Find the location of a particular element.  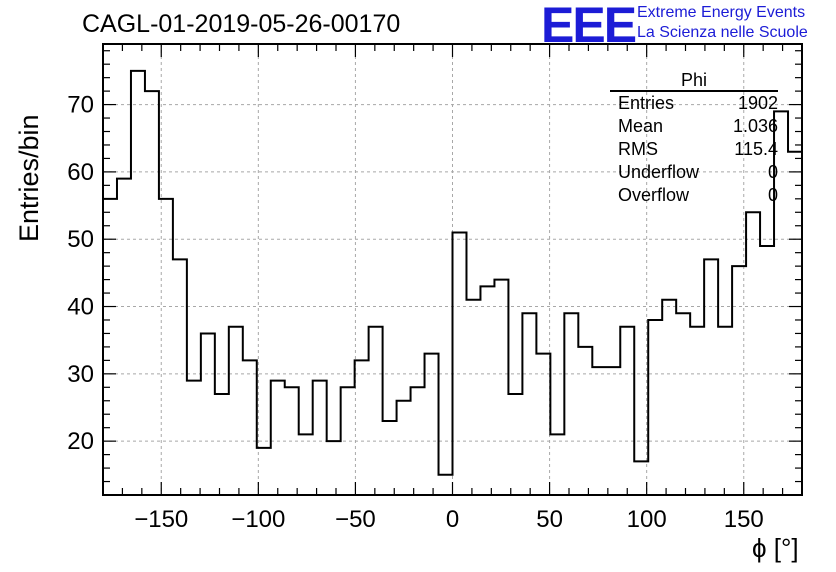

x-tick-label: −50 is located at coordinates (355, 519).